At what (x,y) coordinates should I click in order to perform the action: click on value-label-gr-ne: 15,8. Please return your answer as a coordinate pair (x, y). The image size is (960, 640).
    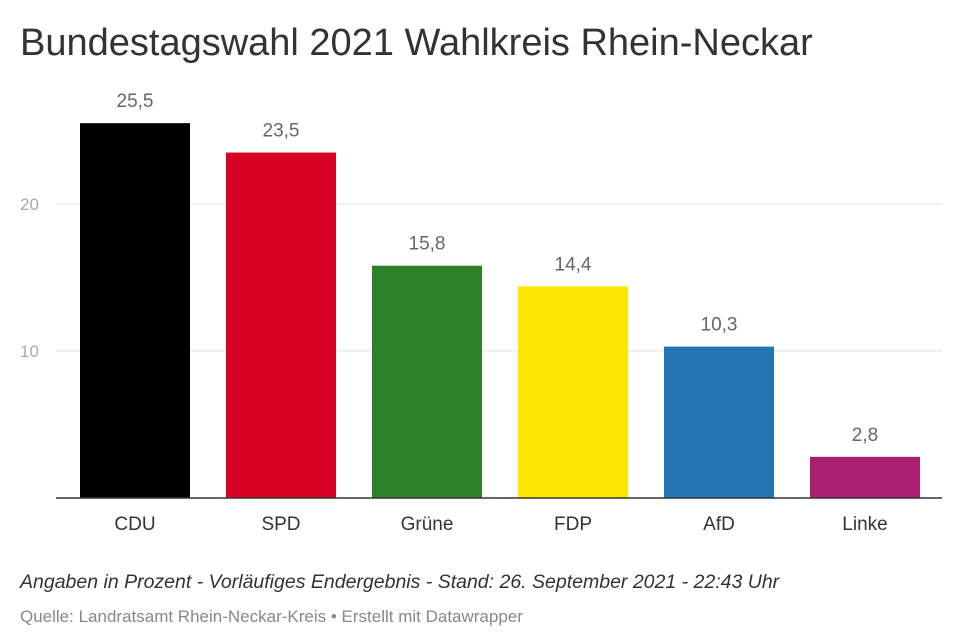
    Looking at the image, I should click on (427, 244).